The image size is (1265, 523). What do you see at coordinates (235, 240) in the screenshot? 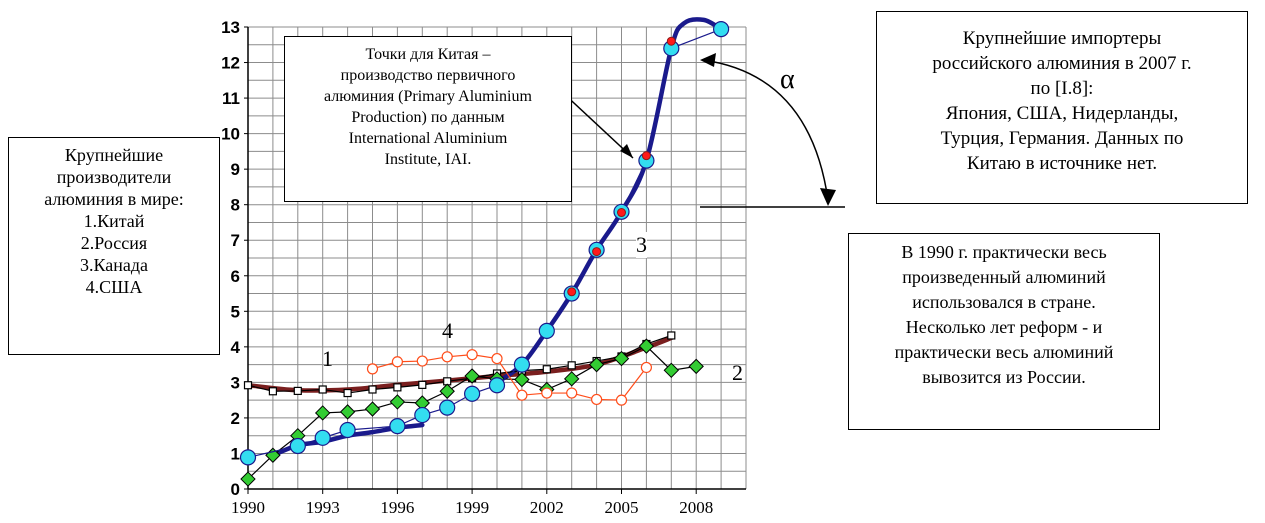
I see `y-tick-label: 7` at bounding box center [235, 240].